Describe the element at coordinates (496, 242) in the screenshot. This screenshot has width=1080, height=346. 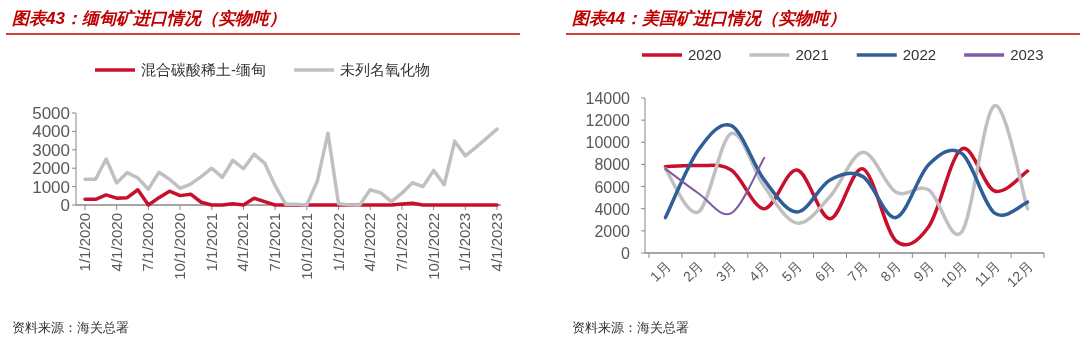
I see `x-tick-label: 4/1/2023` at that location.